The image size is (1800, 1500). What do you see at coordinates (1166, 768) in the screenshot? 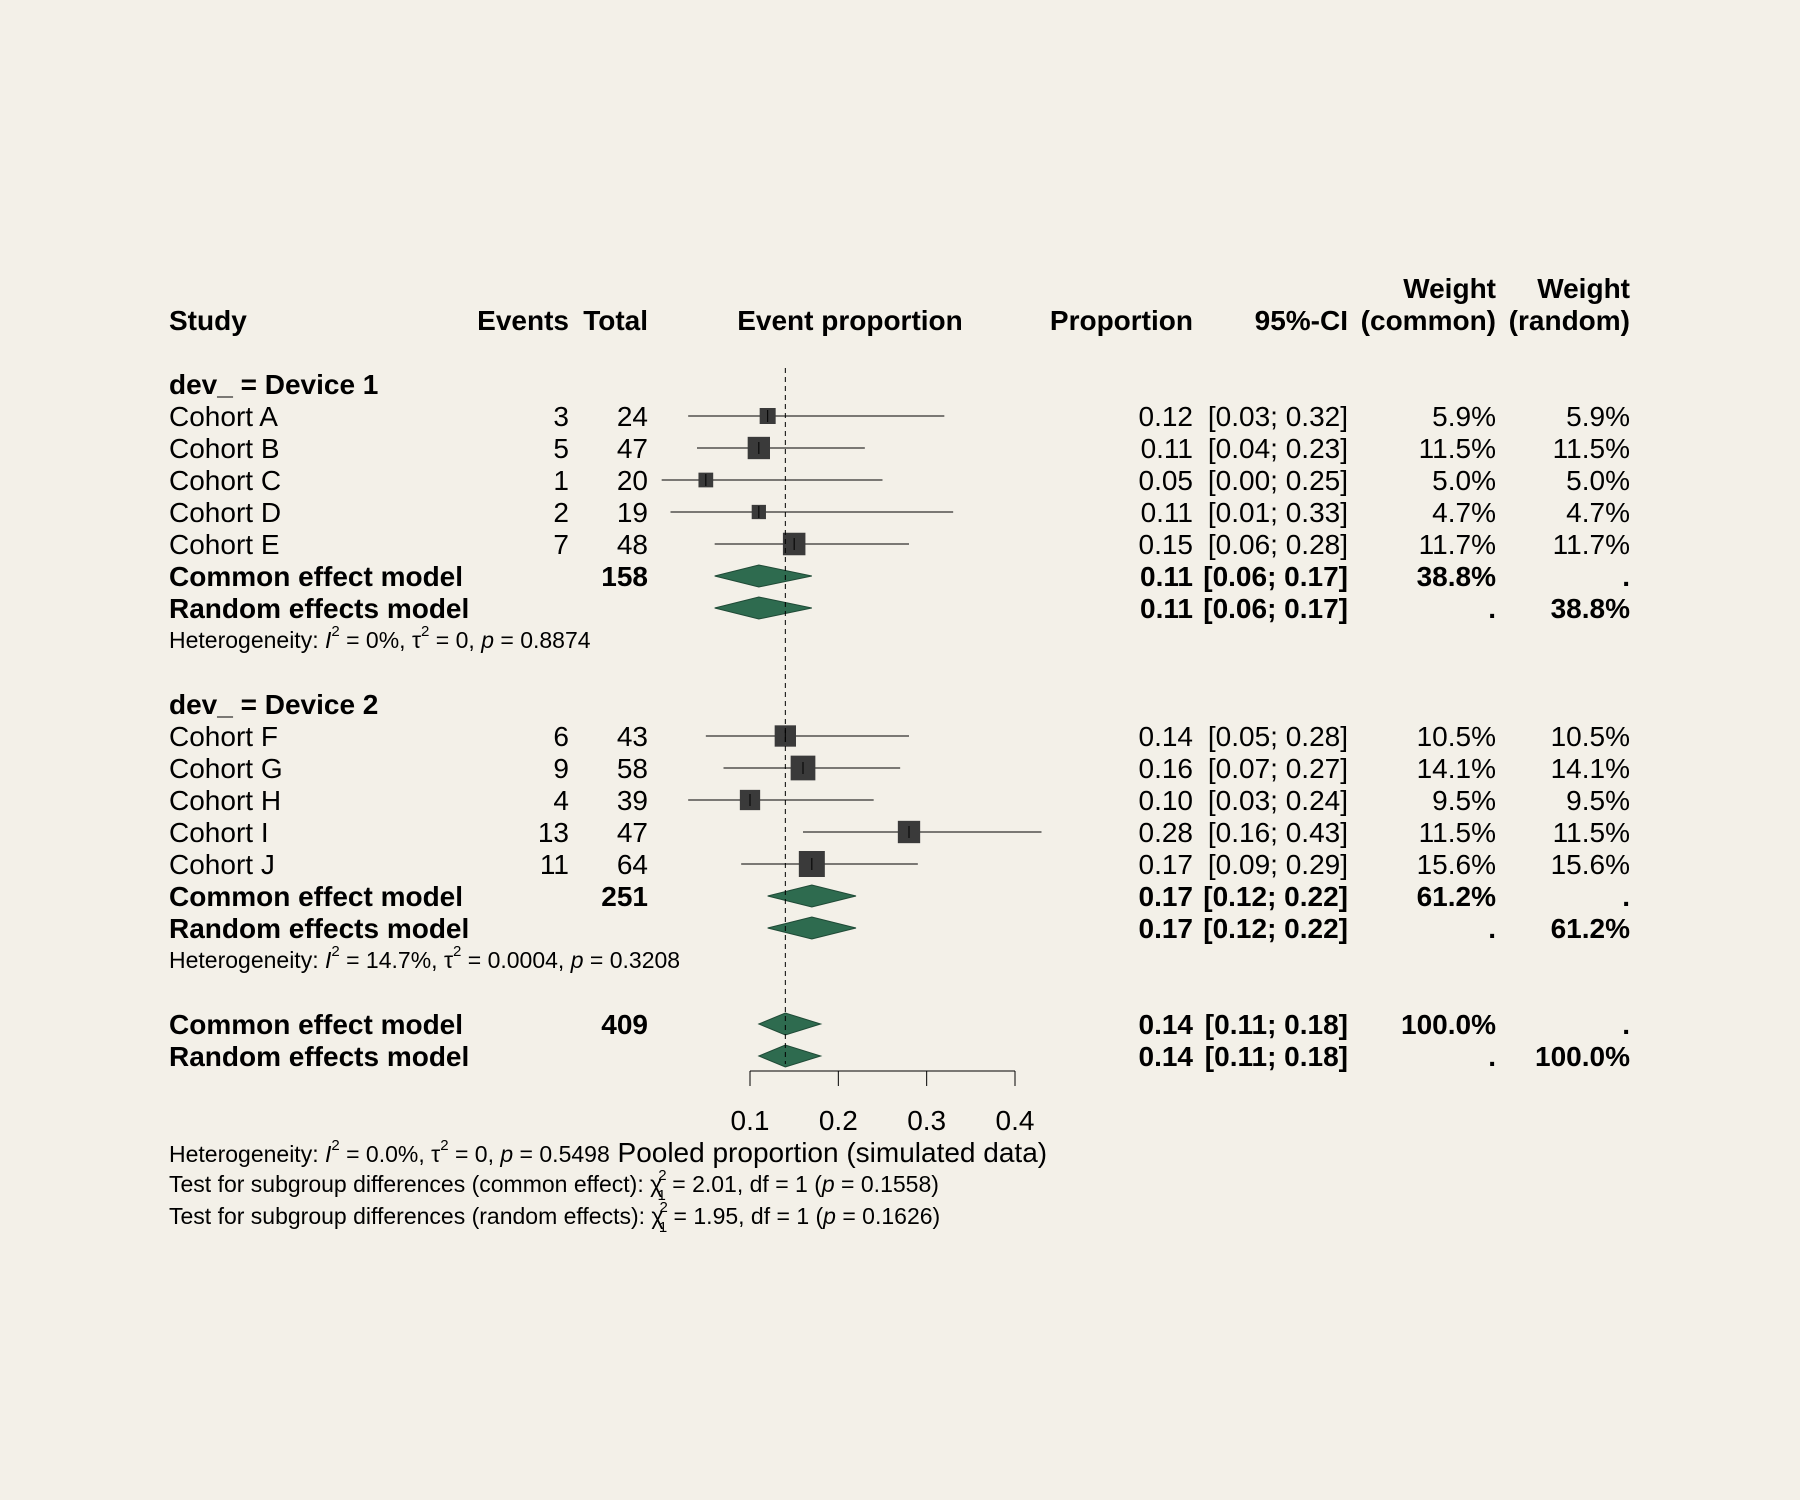
I see `study-proportion: 0.16` at bounding box center [1166, 768].